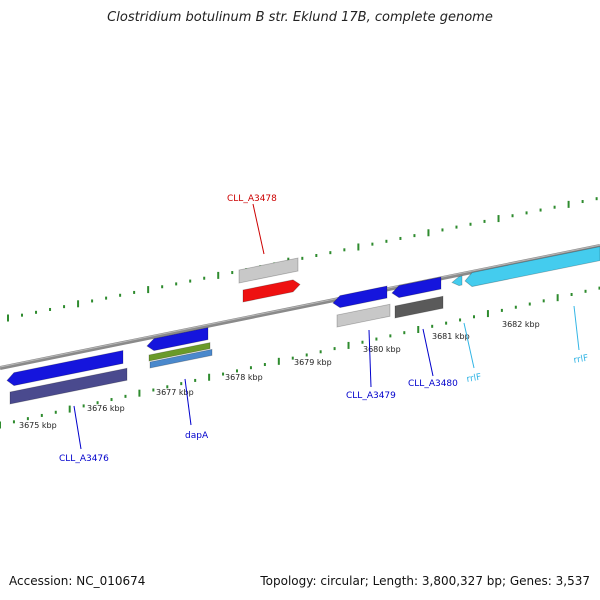 This screenshot has width=600, height=600. What do you see at coordinates (179, 352) in the screenshot?
I see `cds-block-dapa-olive` at bounding box center [179, 352].